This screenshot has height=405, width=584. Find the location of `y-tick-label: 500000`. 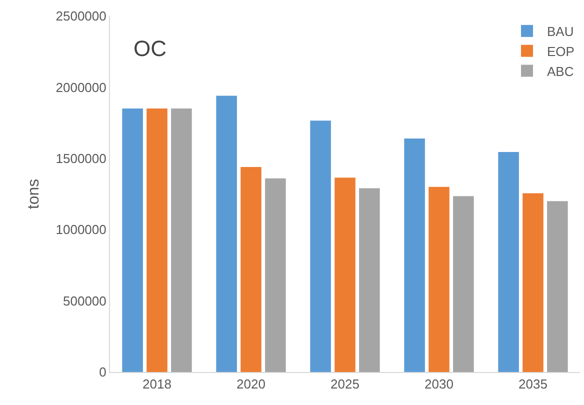

y-tick-label: 500000 is located at coordinates (84, 300).